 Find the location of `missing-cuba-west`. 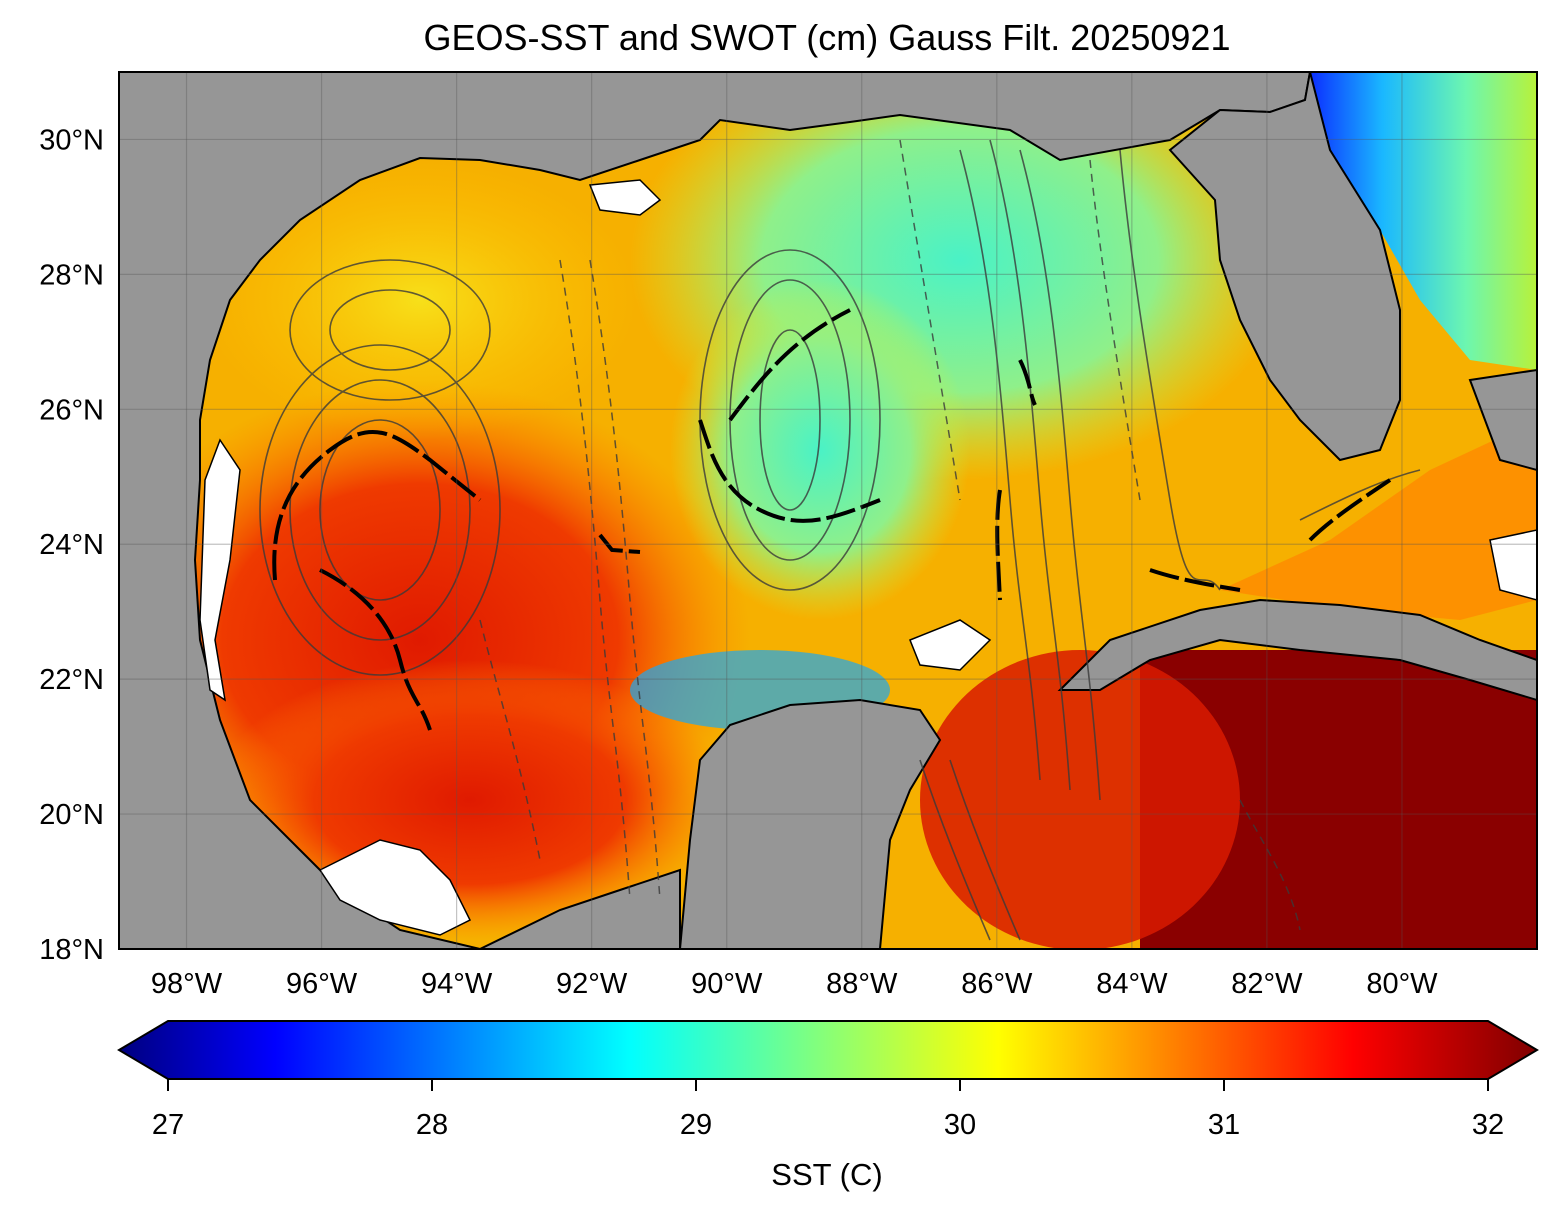

missing-cuba-west is located at coordinates (950, 645).